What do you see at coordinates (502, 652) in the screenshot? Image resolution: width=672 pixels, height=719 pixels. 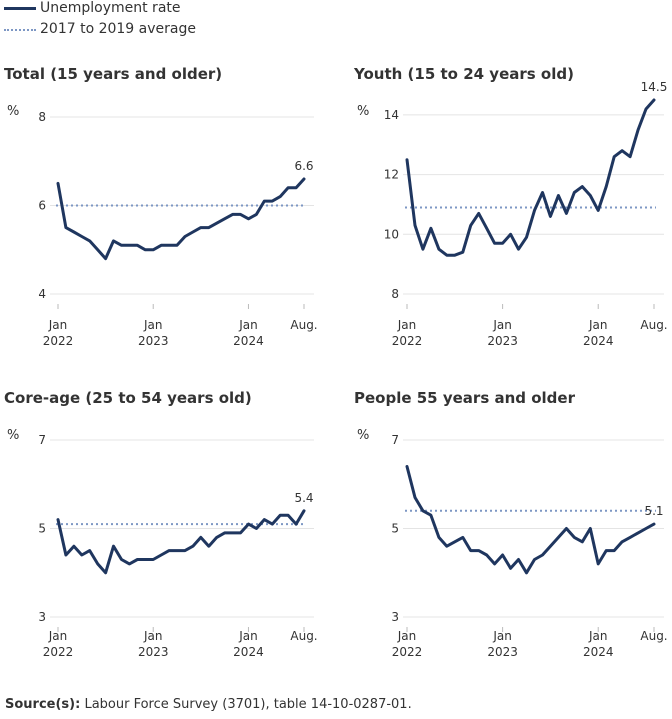 I see `panel-4-x-tick-year: 2023` at bounding box center [502, 652].